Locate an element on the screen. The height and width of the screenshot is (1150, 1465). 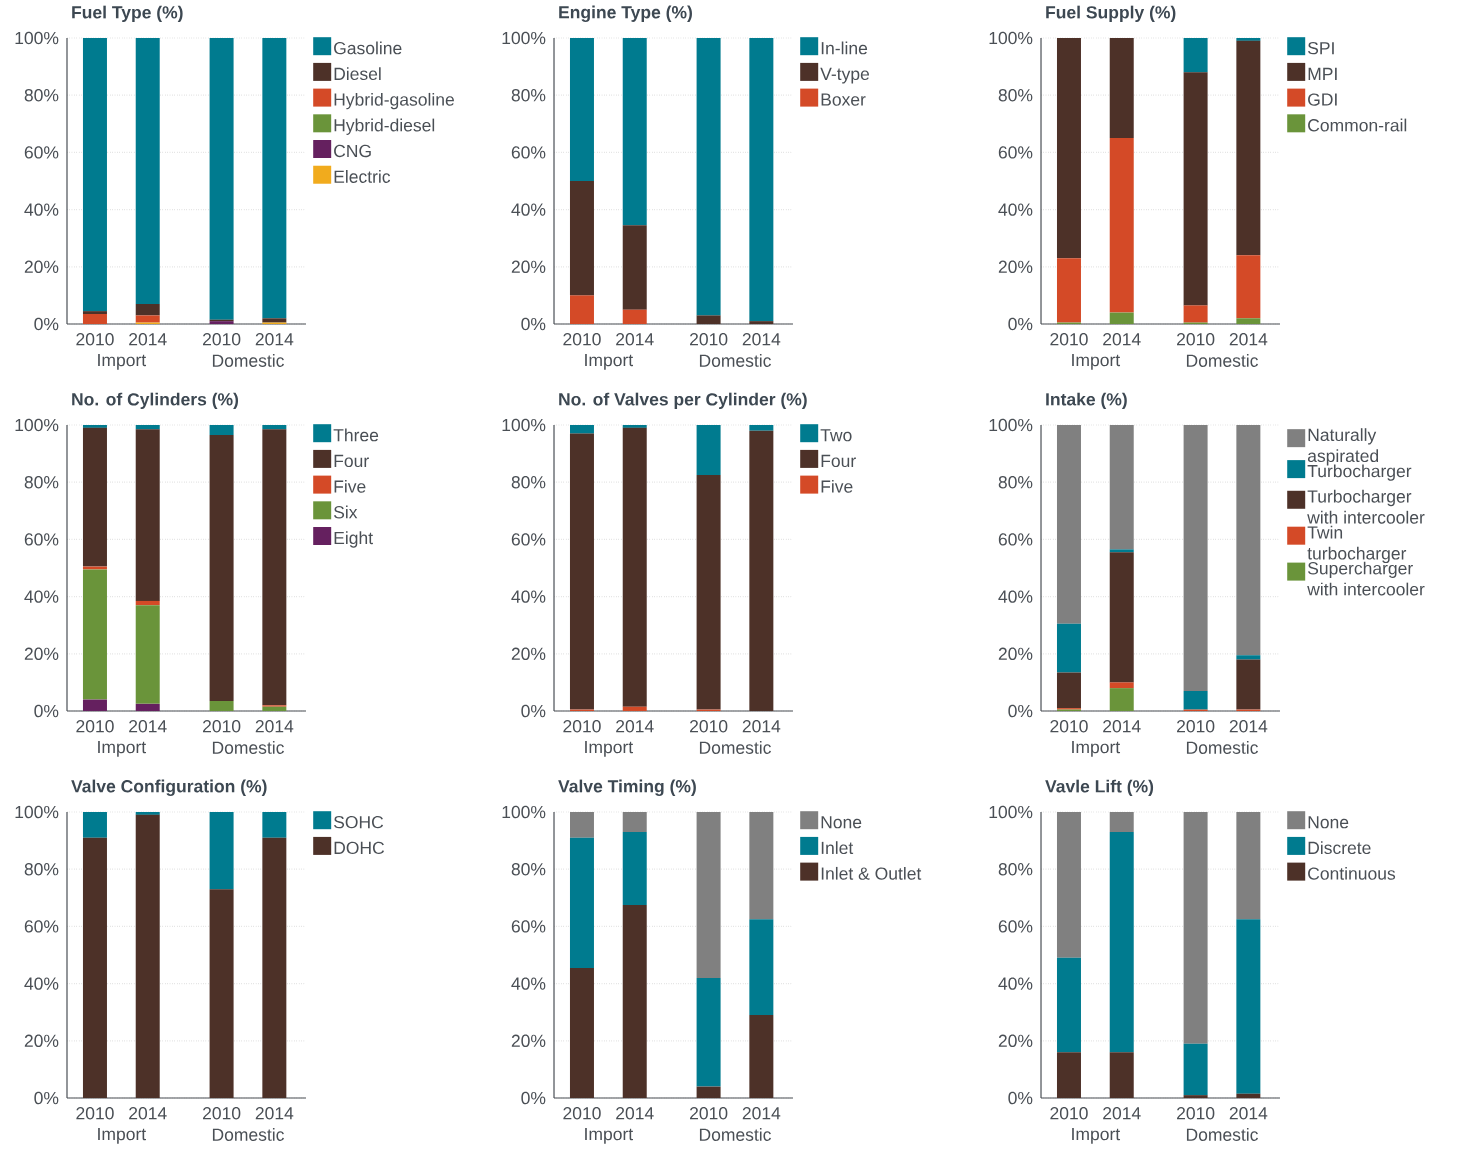
legend-label: Six is located at coordinates (345, 512).